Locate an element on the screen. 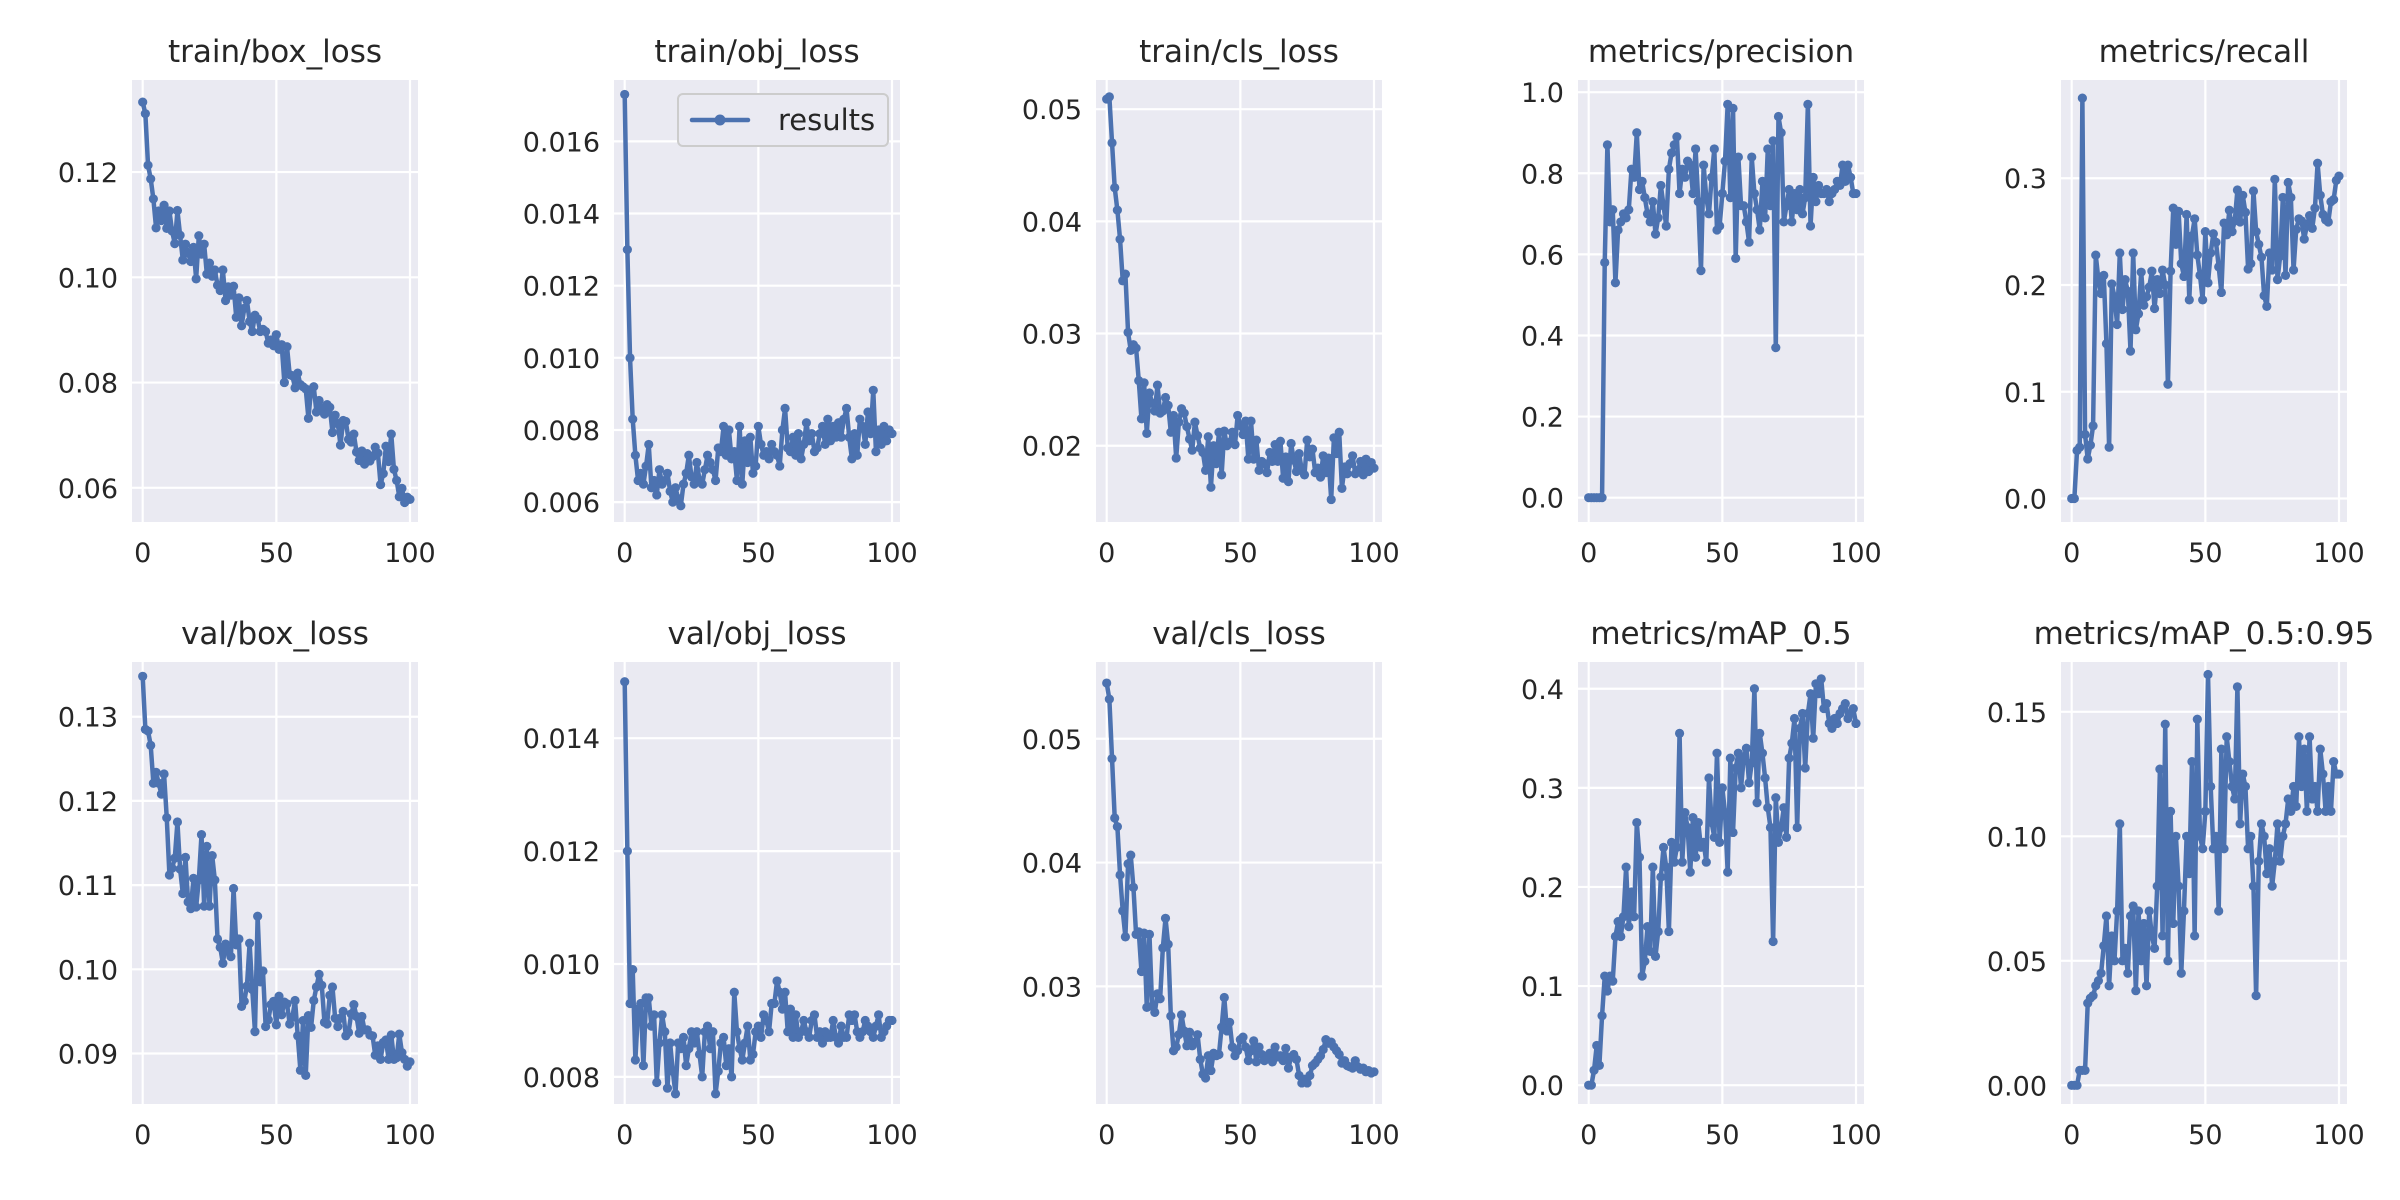  legend: results is located at coordinates (783, 120).